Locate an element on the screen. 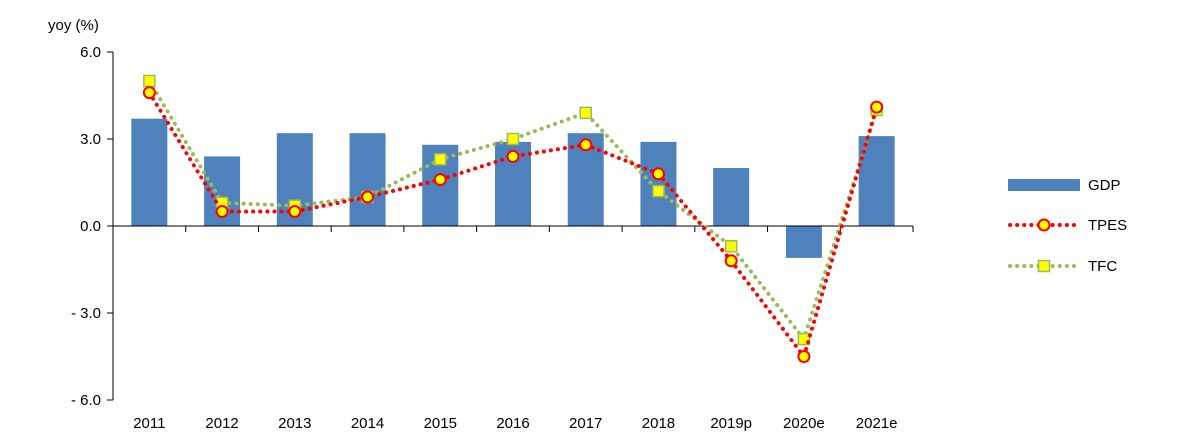 The width and height of the screenshot is (1200, 440). legend-swatch-tpes-marker is located at coordinates (1044, 225).